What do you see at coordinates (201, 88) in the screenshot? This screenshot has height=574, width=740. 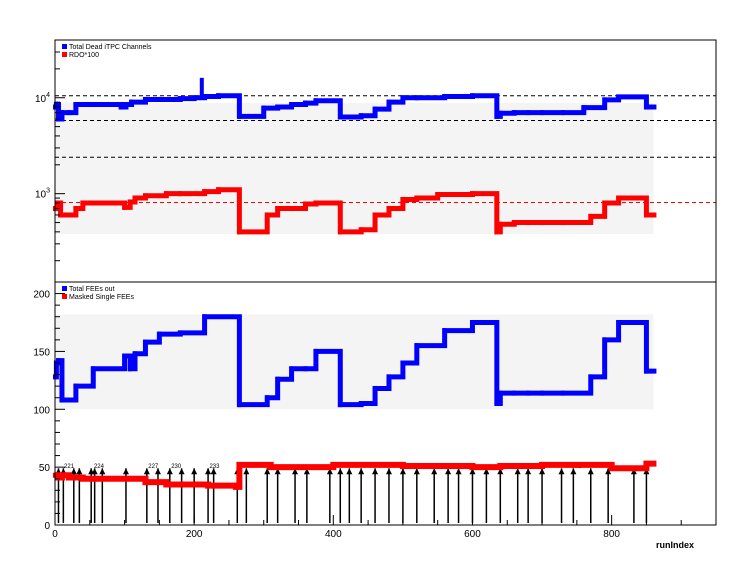 I see `data-point-spike` at bounding box center [201, 88].